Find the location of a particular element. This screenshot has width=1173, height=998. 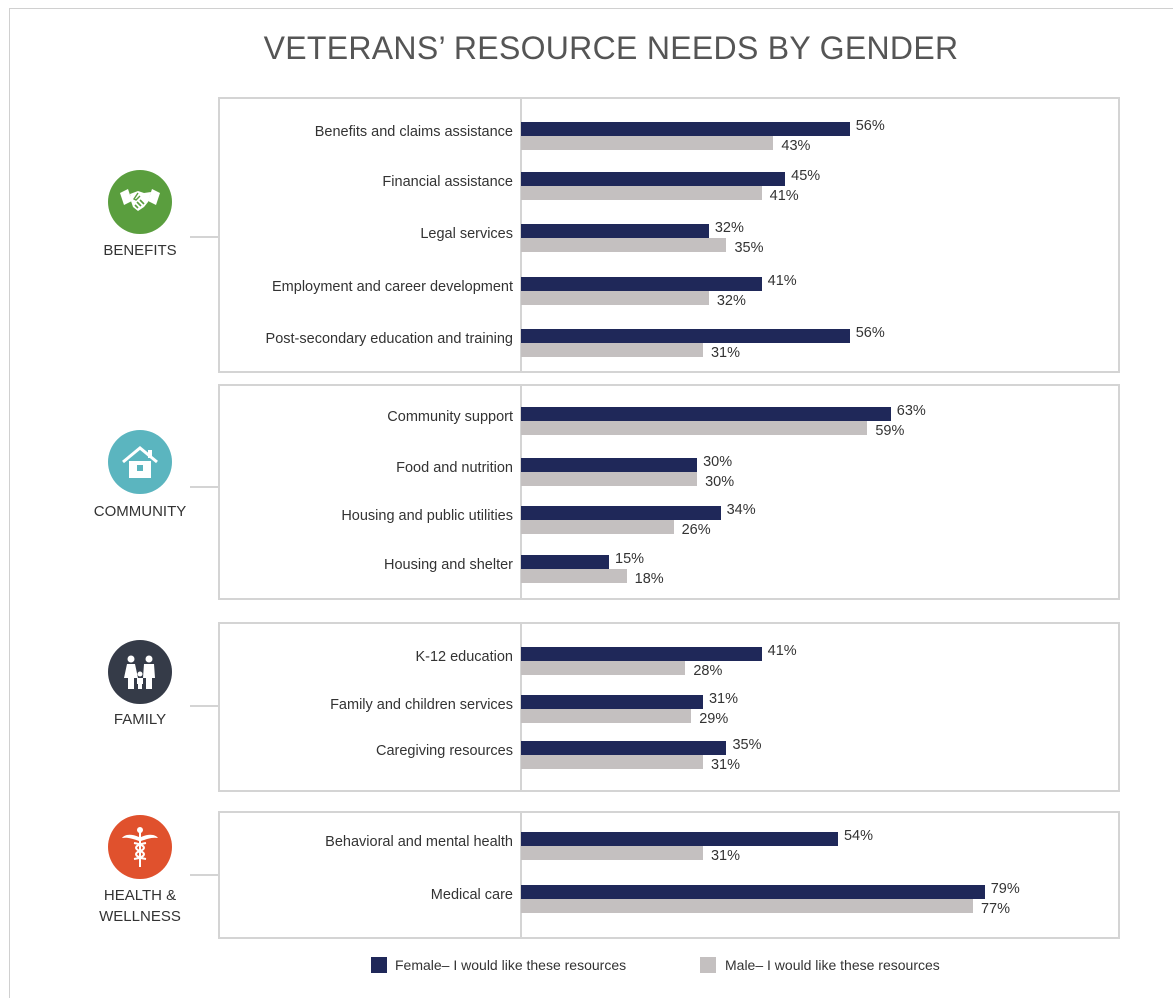

chart-title: VETERANS’ RESOURCE NEEDS BY GENDER is located at coordinates (611, 48).